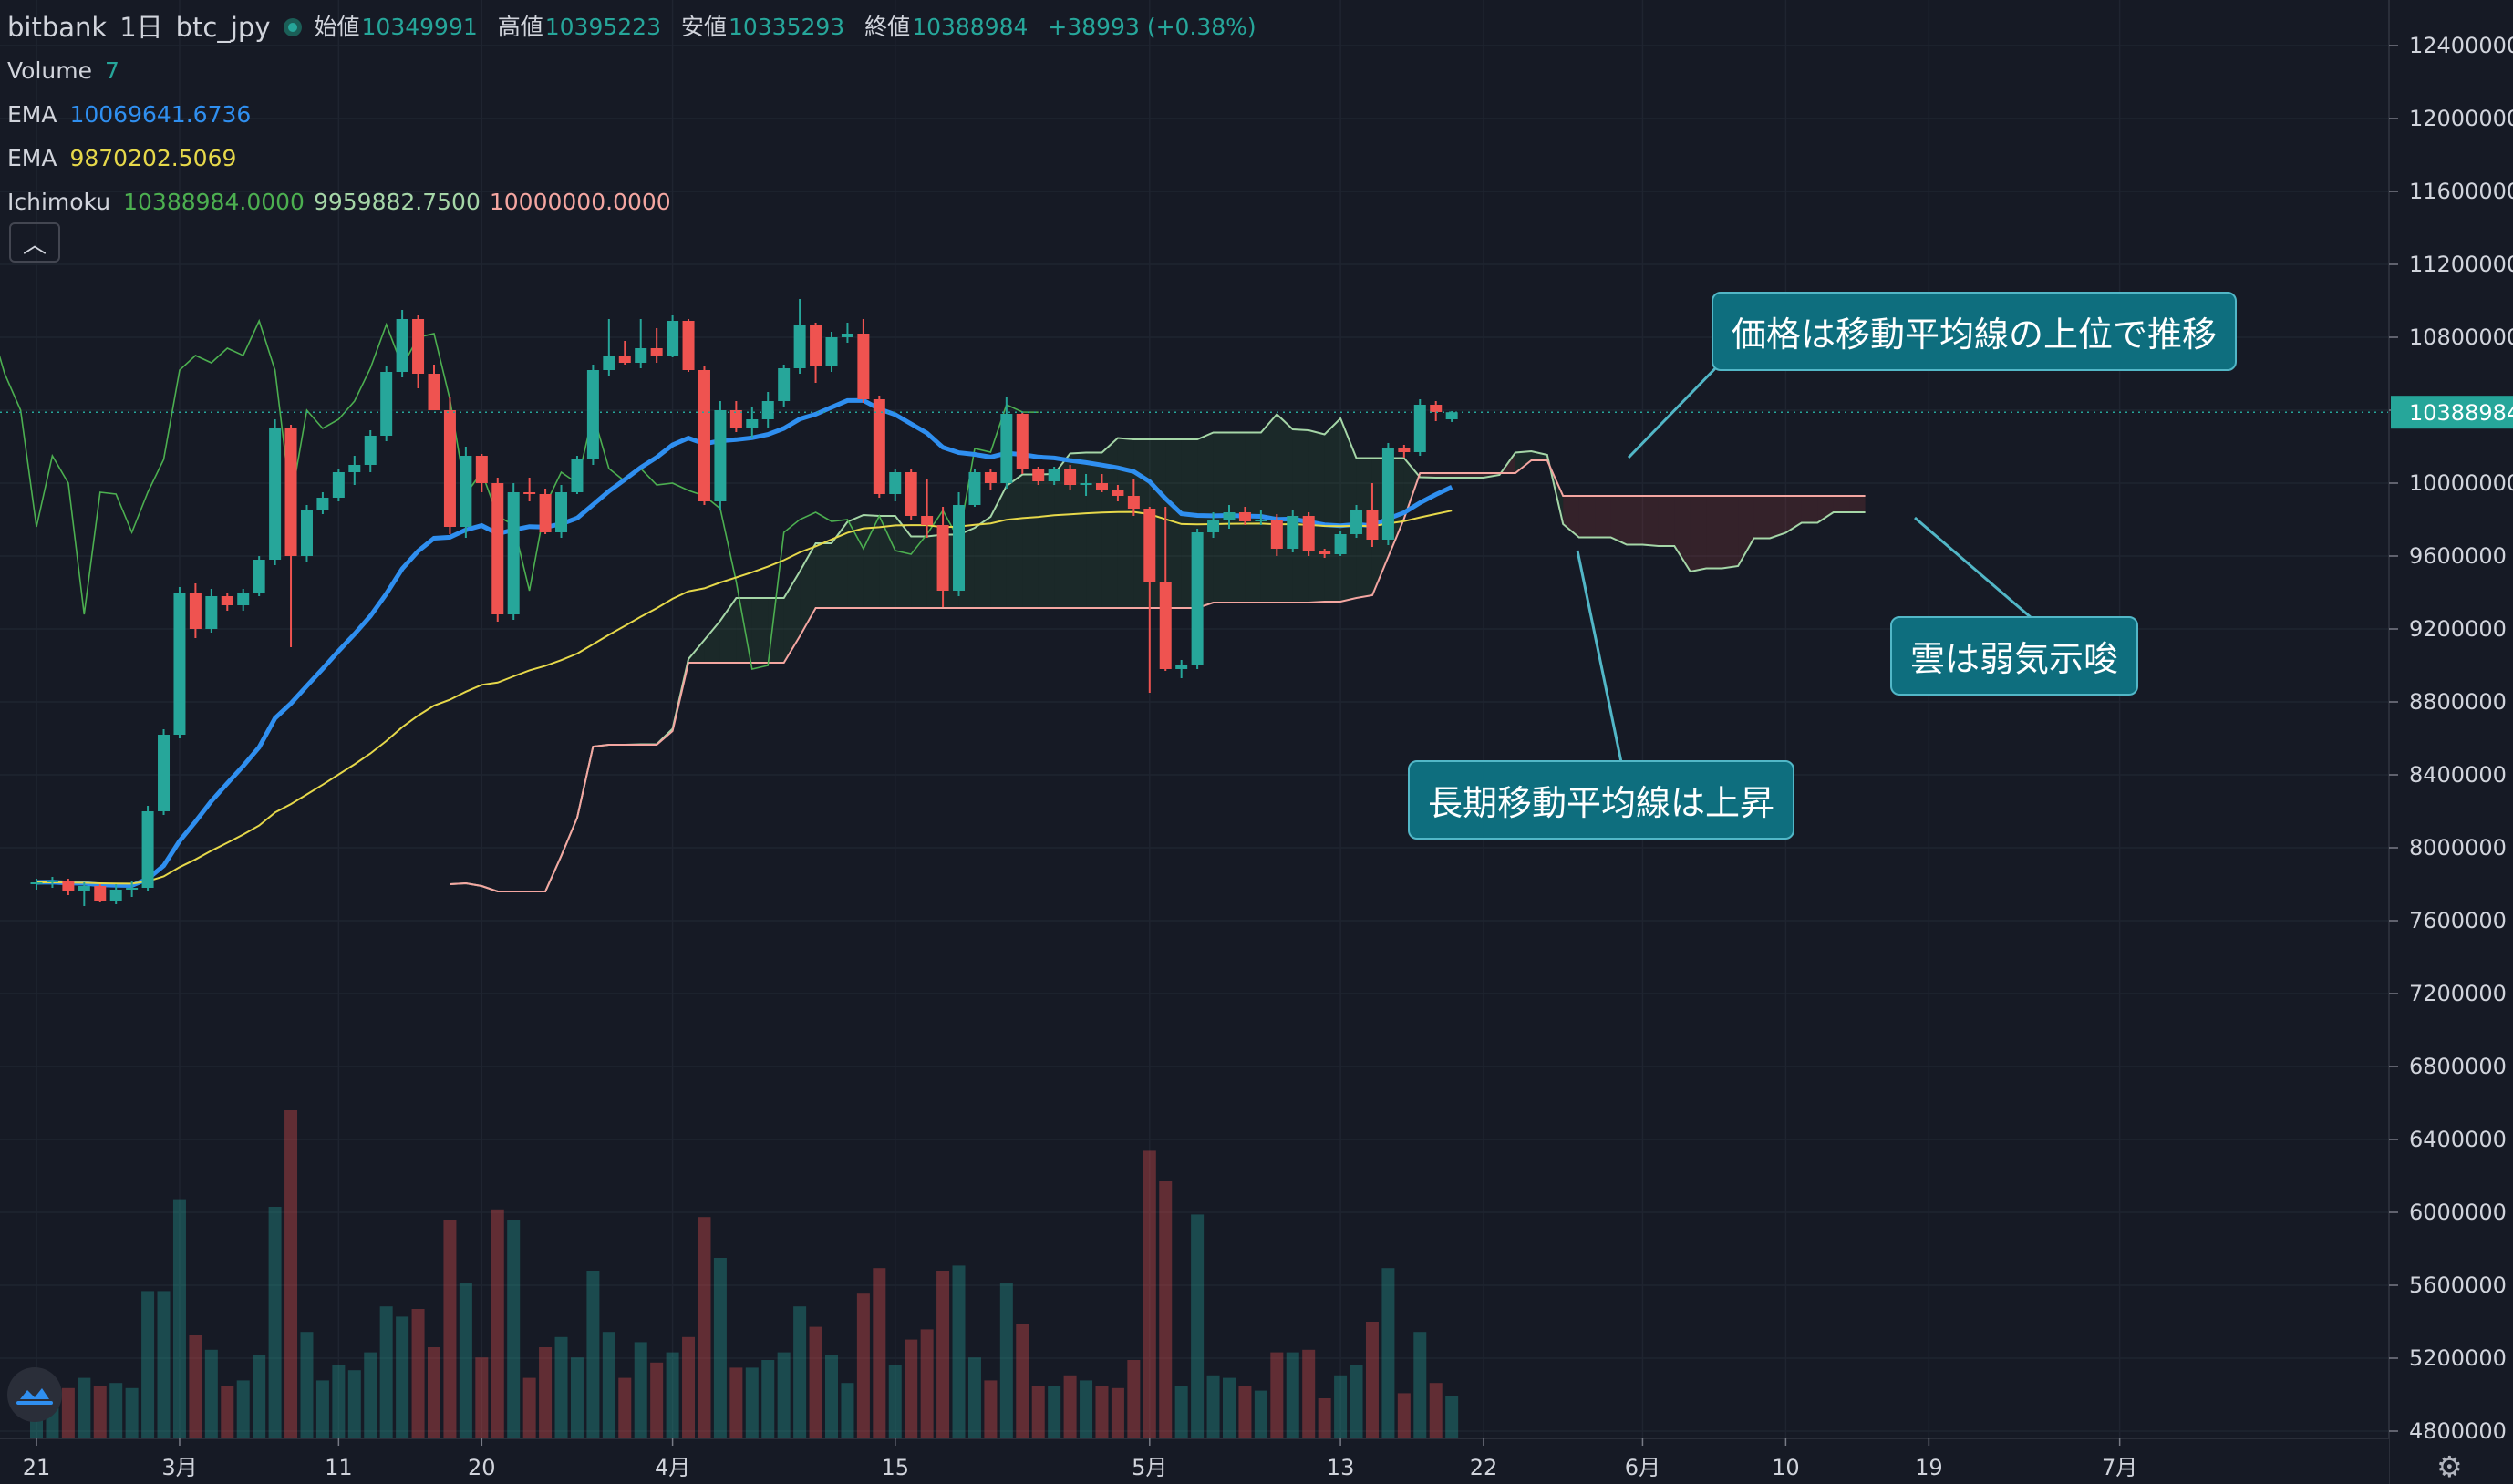 The image size is (2513, 1484). I want to click on interval-label: 1日, so click(141, 27).